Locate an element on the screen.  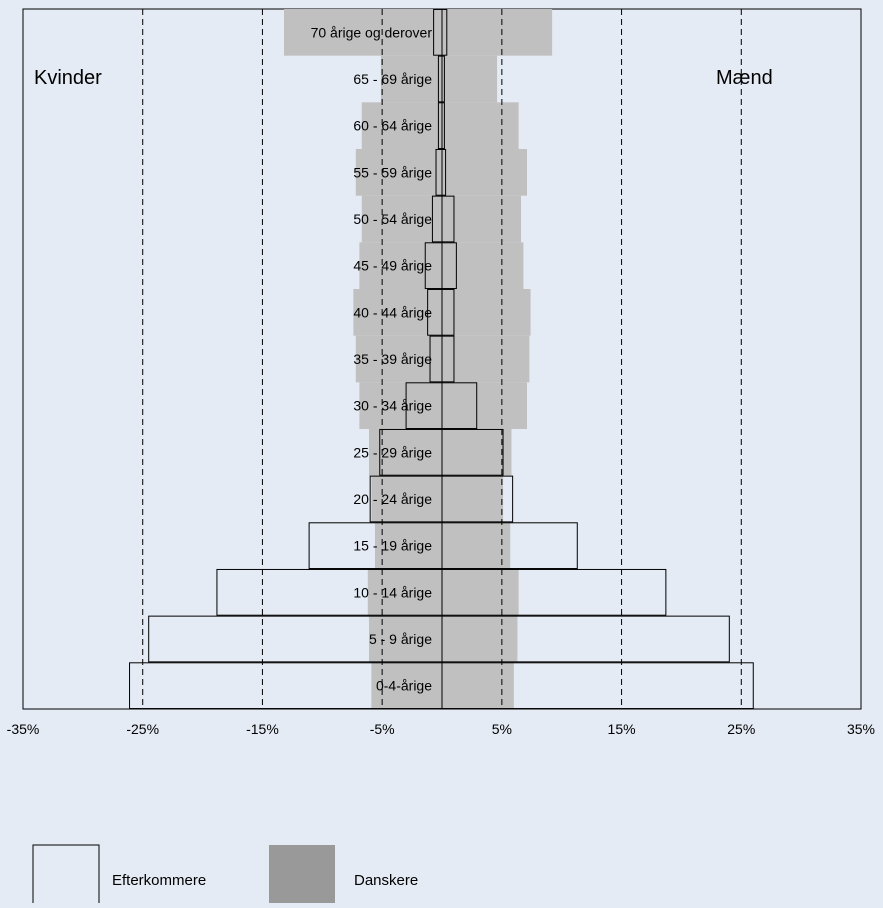
category-label-3: 55 - 59 årige is located at coordinates (392, 172).